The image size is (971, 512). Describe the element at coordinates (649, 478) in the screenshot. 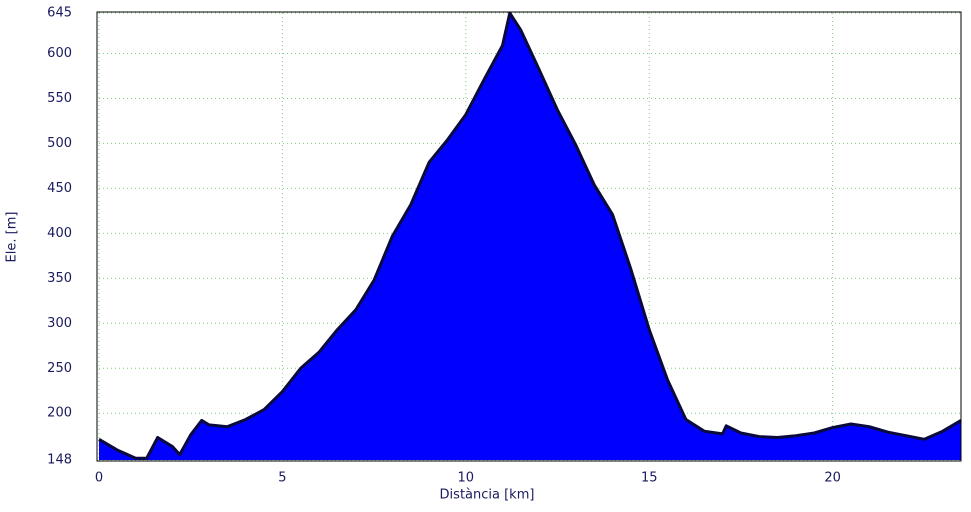

I see `x-tick-label: 15` at that location.